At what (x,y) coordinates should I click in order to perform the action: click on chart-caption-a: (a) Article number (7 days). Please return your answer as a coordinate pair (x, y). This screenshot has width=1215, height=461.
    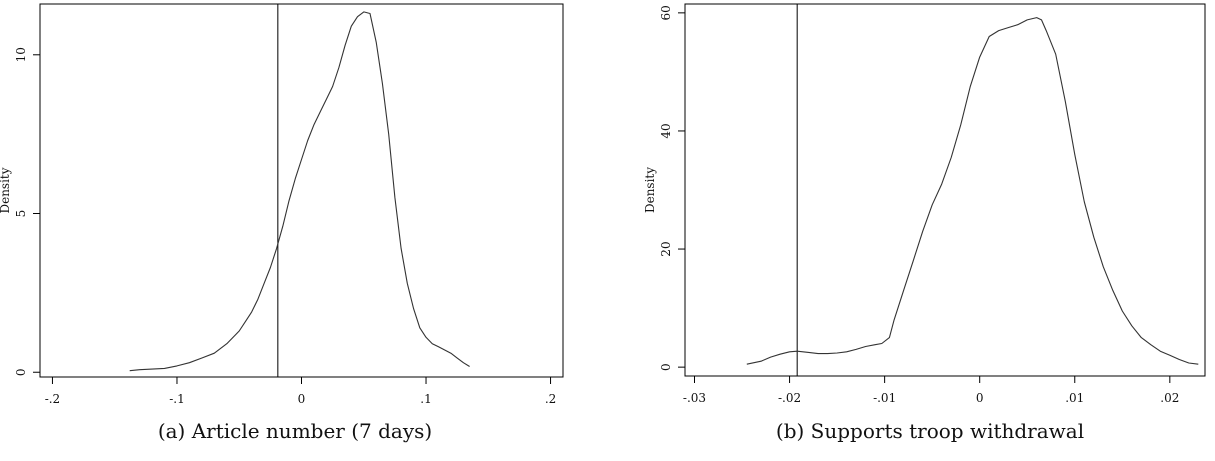
    Looking at the image, I should click on (295, 431).